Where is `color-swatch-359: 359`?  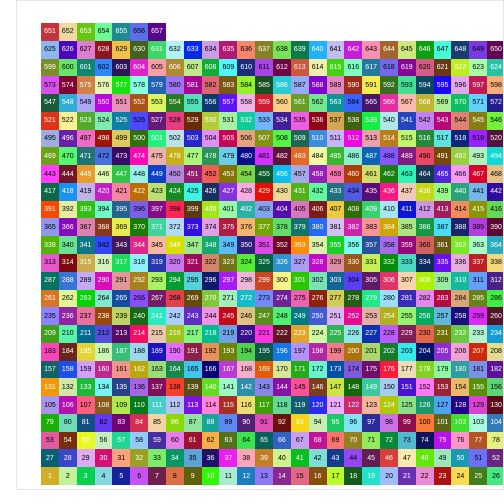 color-swatch-359: 359 is located at coordinates (406, 245).